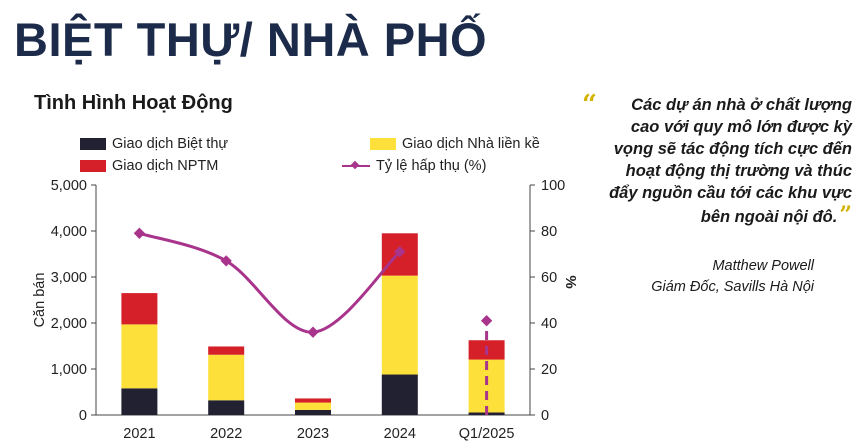 The width and height of the screenshot is (864, 448). What do you see at coordinates (763, 266) in the screenshot?
I see `quote-author: Matthew Powell` at bounding box center [763, 266].